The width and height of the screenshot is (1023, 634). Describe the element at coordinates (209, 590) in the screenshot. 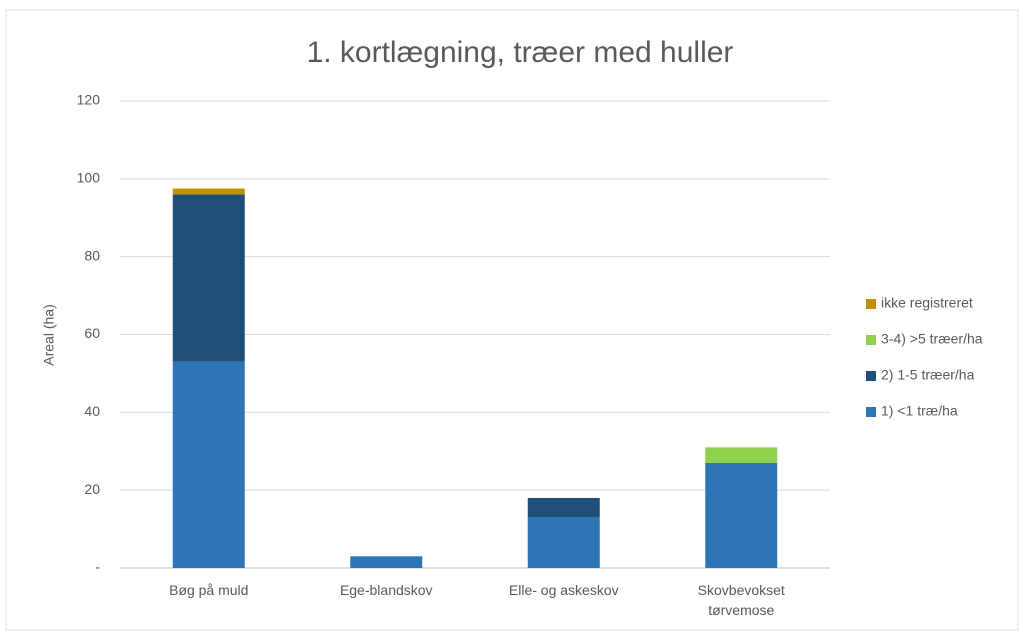

I see `x-tick-label: Bøg på muld` at that location.